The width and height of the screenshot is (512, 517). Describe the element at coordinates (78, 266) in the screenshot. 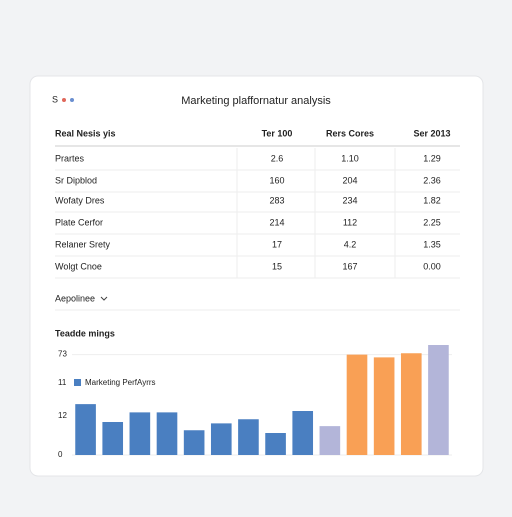

I see `table-cell: Wolgt Cnoe` at that location.